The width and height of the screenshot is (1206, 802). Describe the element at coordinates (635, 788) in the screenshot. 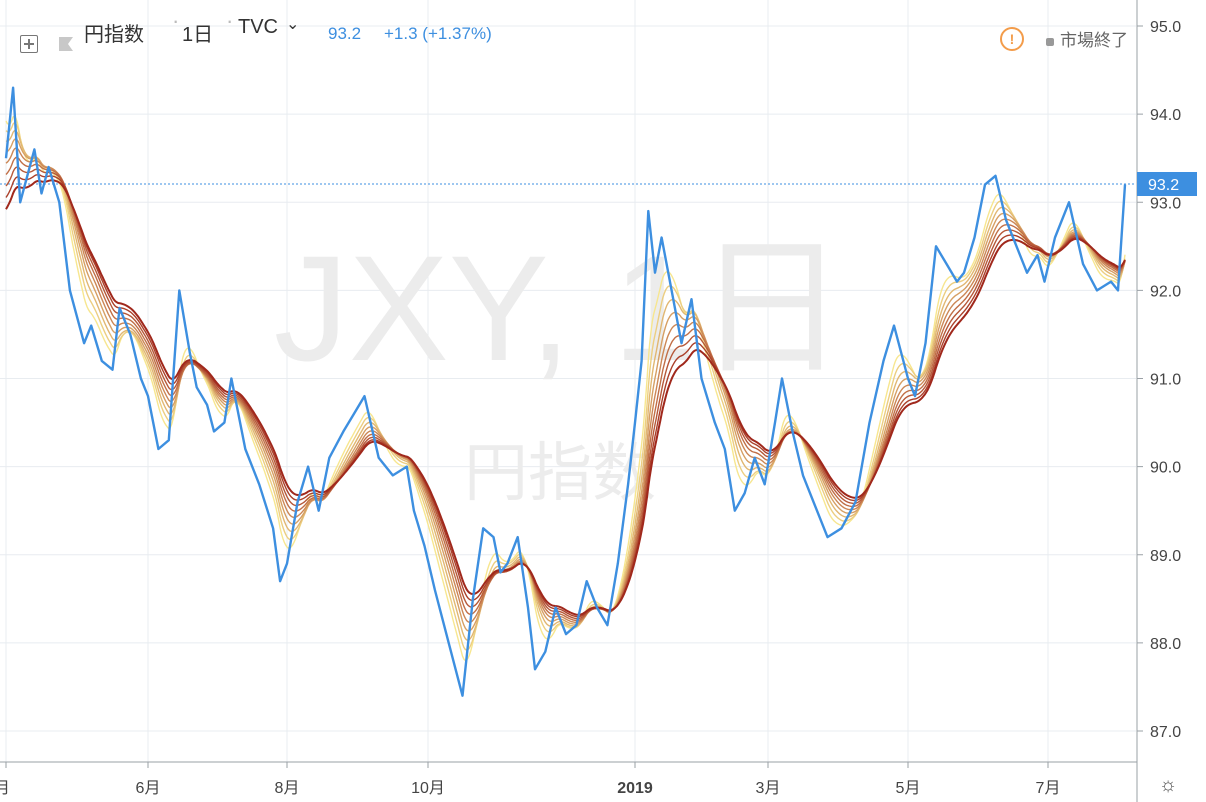

I see `x-tick-label: 2019` at that location.